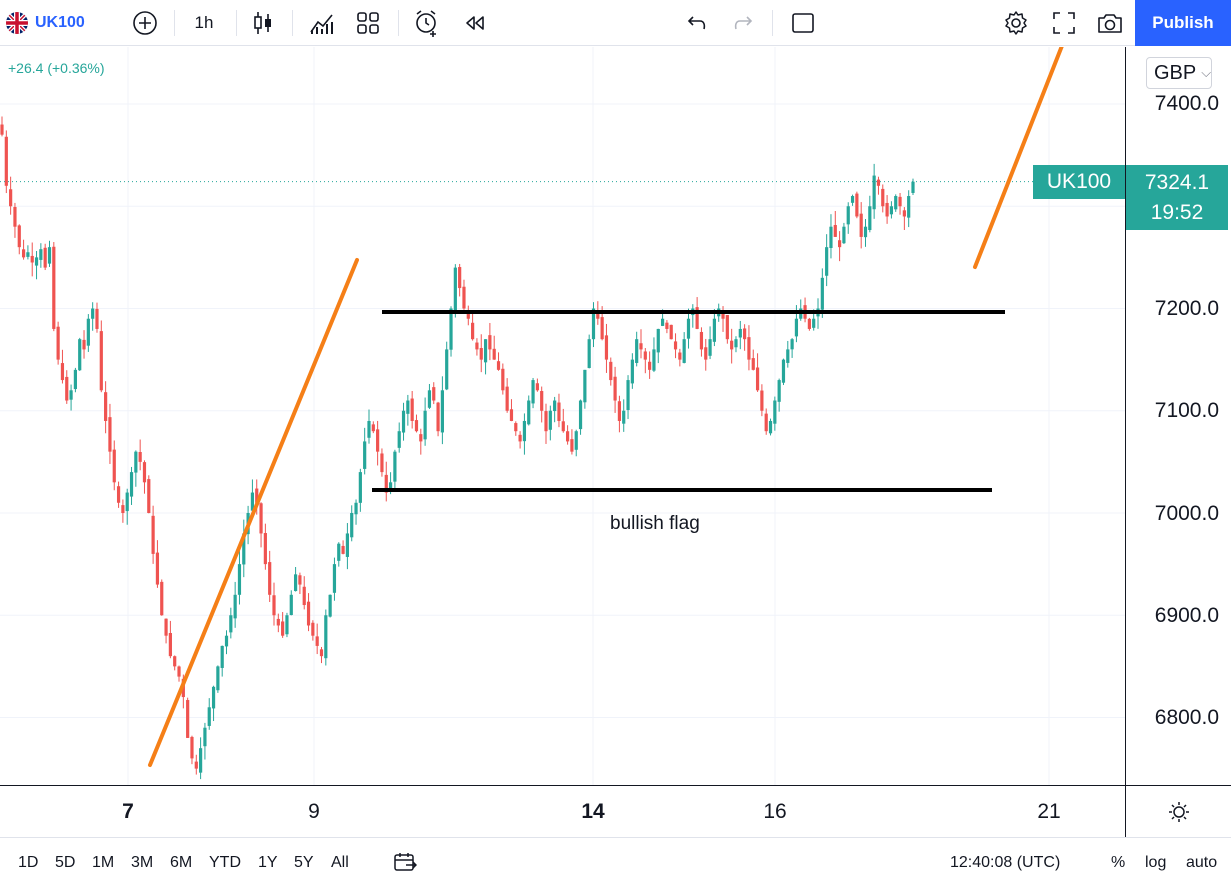 Image resolution: width=1231 pixels, height=884 pixels. What do you see at coordinates (145, 23) in the screenshot?
I see `add-symbol-icon` at bounding box center [145, 23].